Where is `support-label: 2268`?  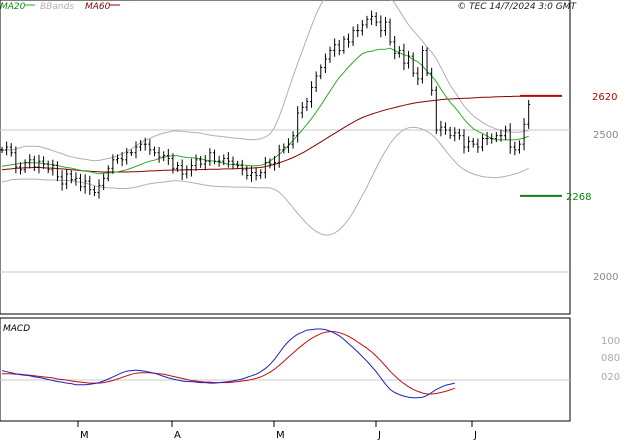
support-label: 2268 is located at coordinates (578, 197).